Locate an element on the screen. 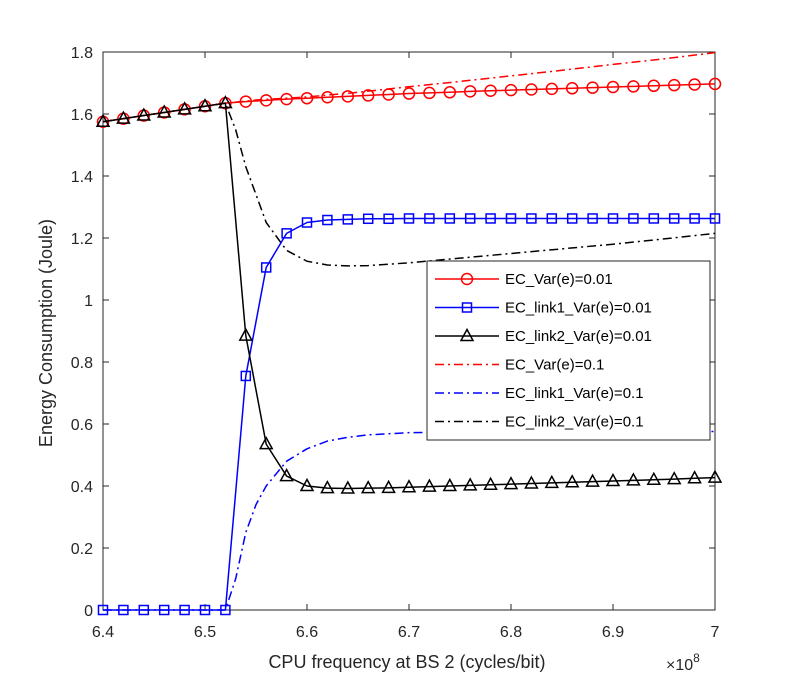 The width and height of the screenshot is (789, 685). legend-box is located at coordinates (568, 350).